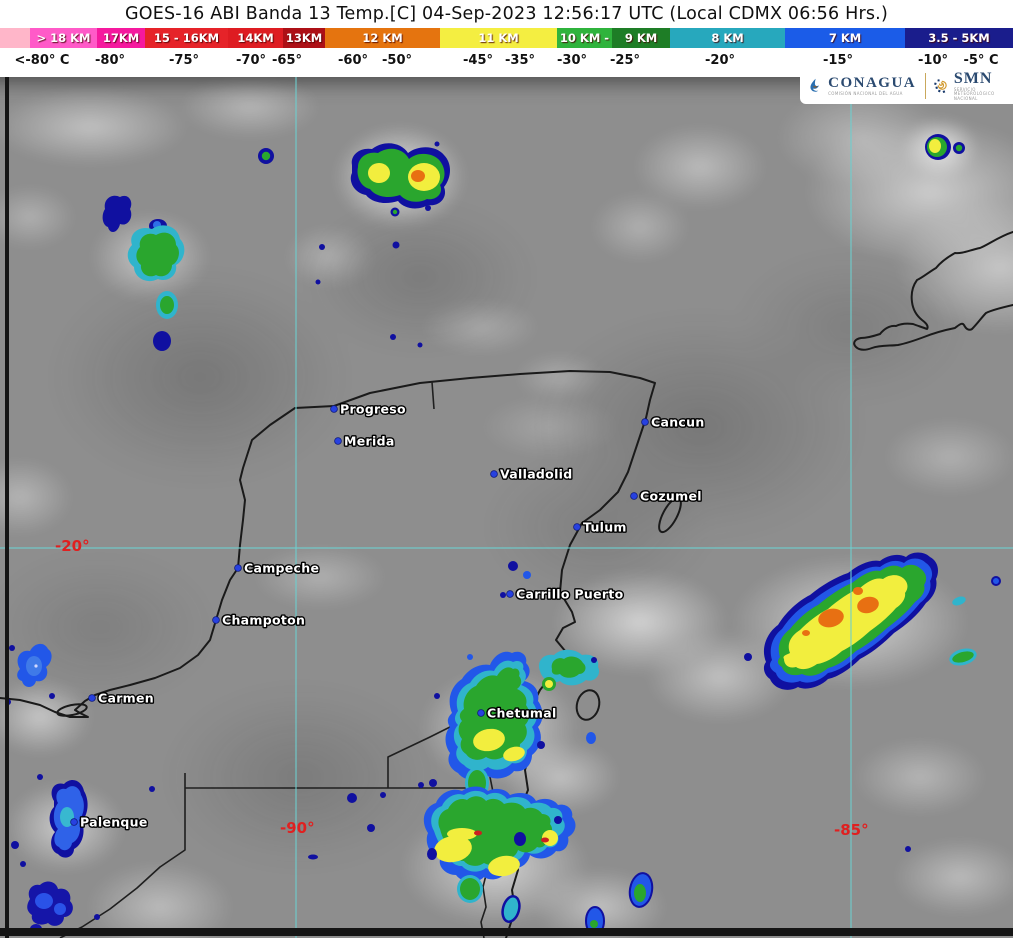 This screenshot has height=938, width=1013. What do you see at coordinates (126, 698) in the screenshot?
I see `city-label: Carmen` at bounding box center [126, 698].